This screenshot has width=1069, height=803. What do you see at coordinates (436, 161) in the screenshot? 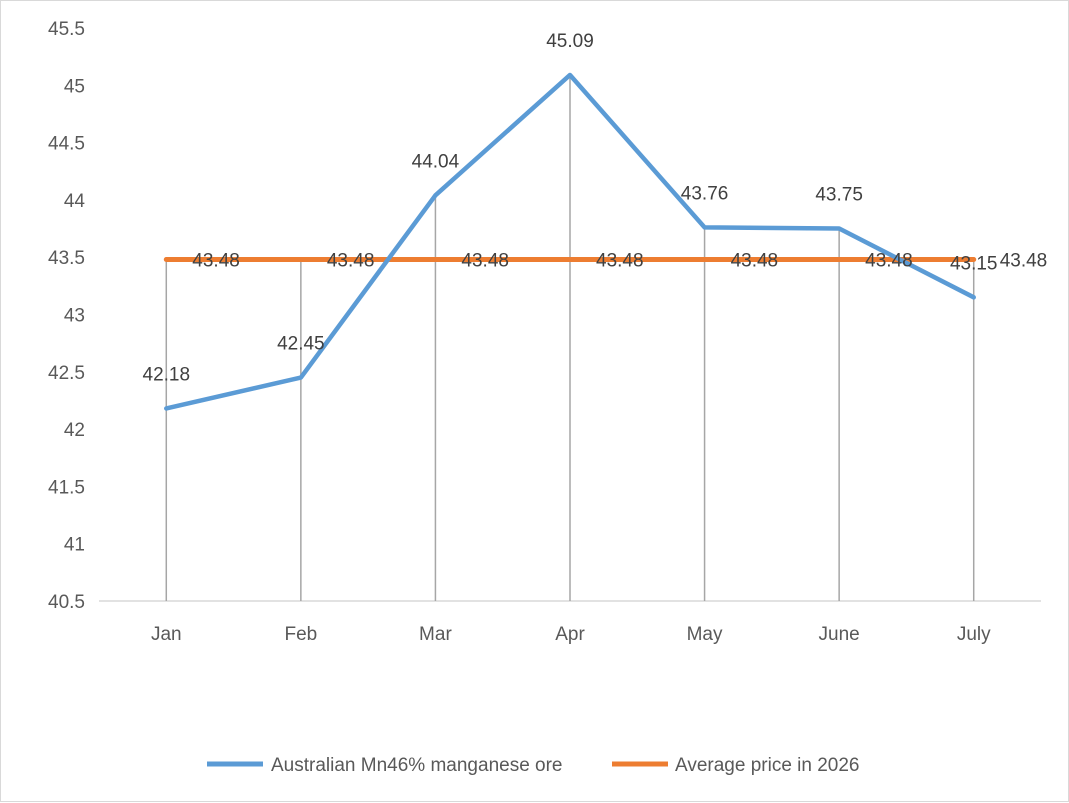
I see `data-label-mn46: 44.04` at bounding box center [436, 161].